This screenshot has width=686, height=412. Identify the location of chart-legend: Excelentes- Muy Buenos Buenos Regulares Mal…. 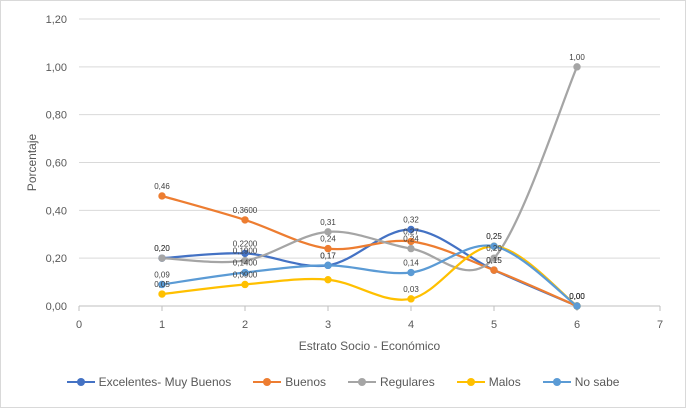
(343, 382).